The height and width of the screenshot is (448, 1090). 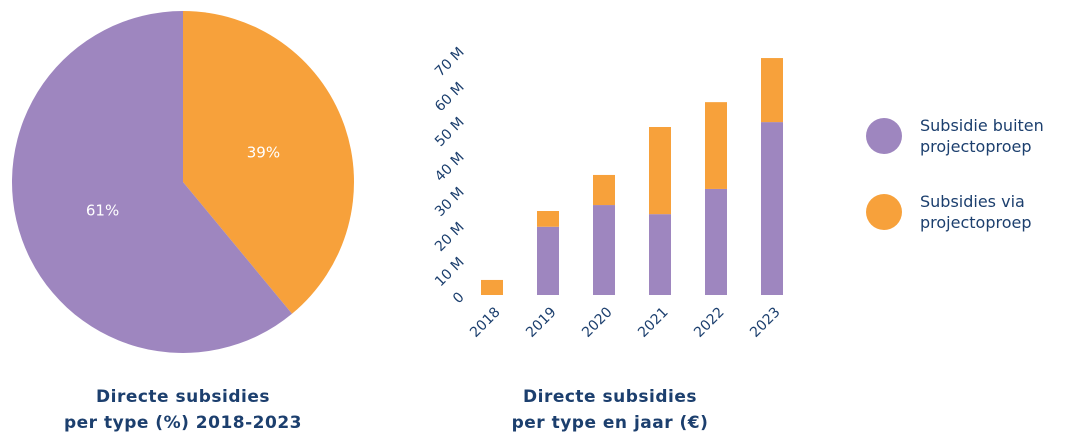 I want to click on y-tick-label: 0, so click(x=459, y=298).